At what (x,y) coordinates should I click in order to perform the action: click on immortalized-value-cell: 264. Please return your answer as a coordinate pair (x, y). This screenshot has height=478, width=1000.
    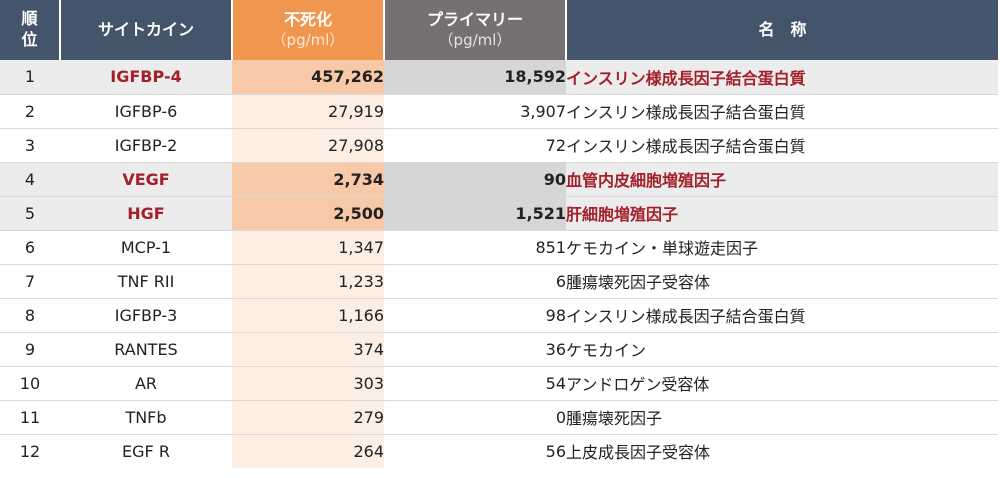
    Looking at the image, I should click on (308, 451).